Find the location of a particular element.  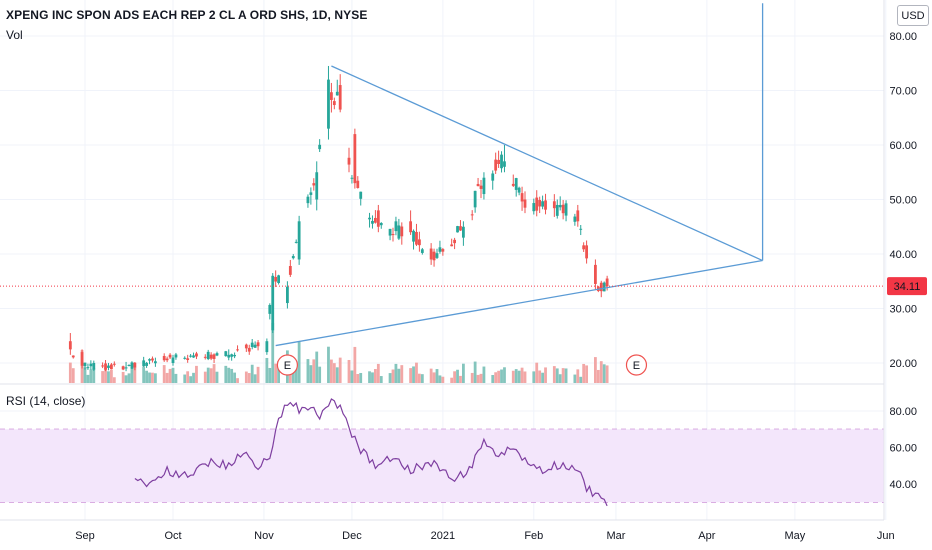

currency-button: USD is located at coordinates (913, 15).